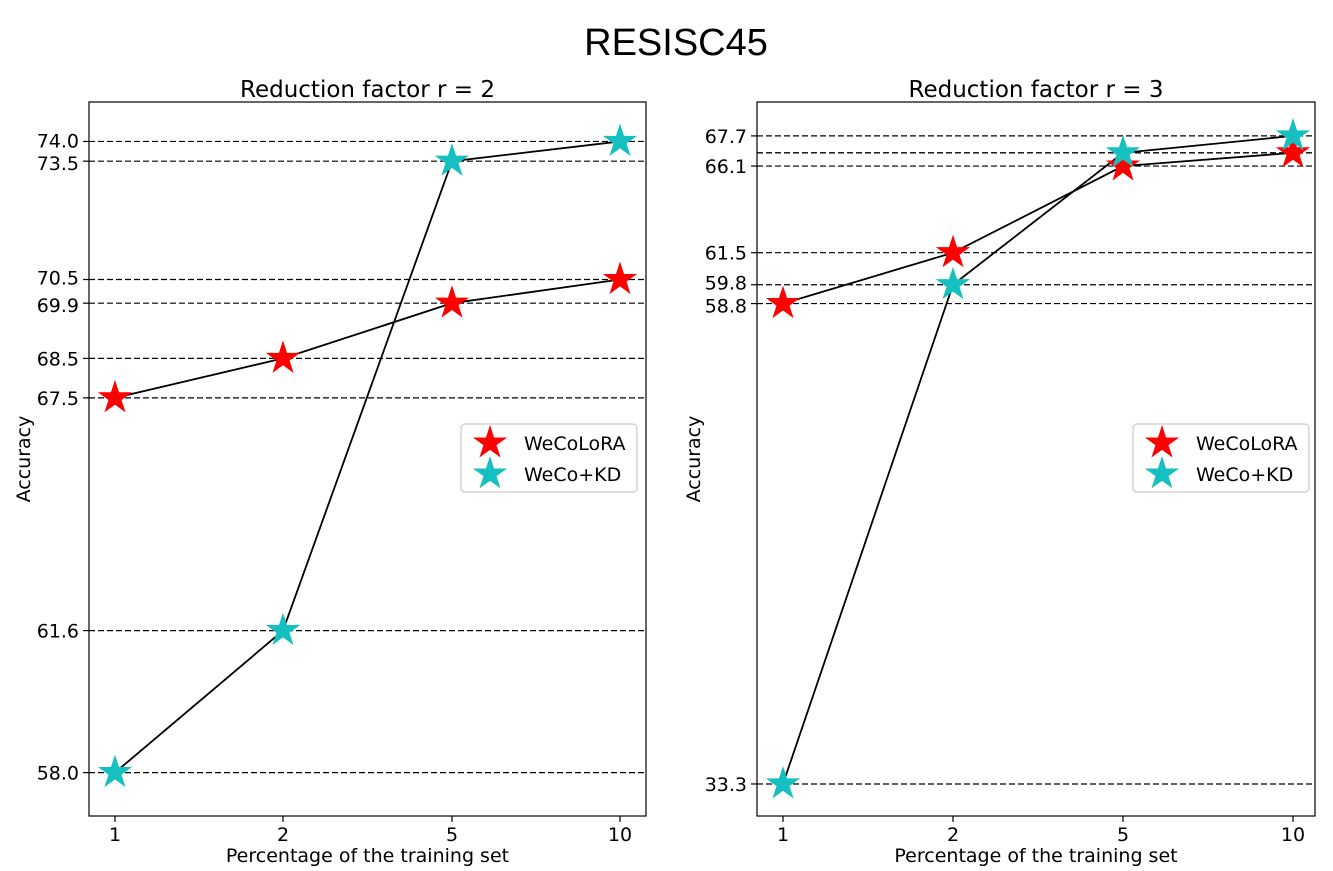 The height and width of the screenshot is (871, 1333). I want to click on figure-title: RESISC45, so click(676, 43).